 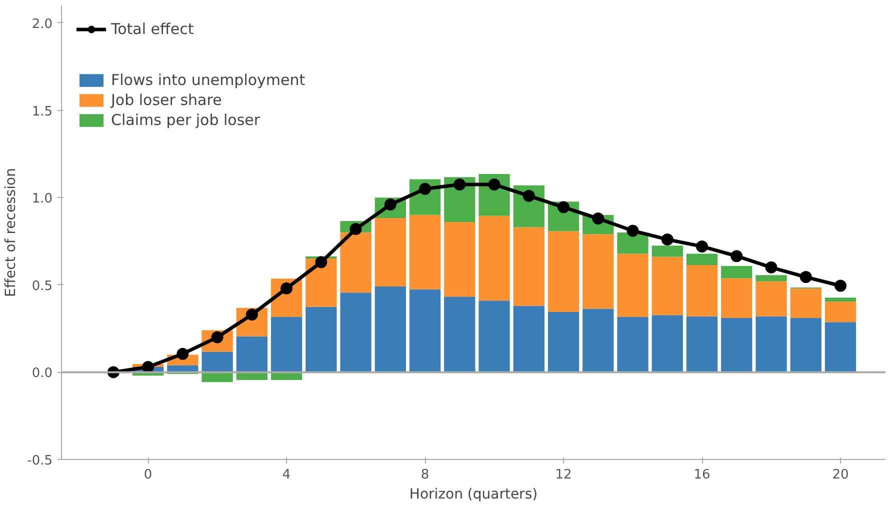 What do you see at coordinates (152, 29) in the screenshot?
I see `legend-label: Total effect` at bounding box center [152, 29].